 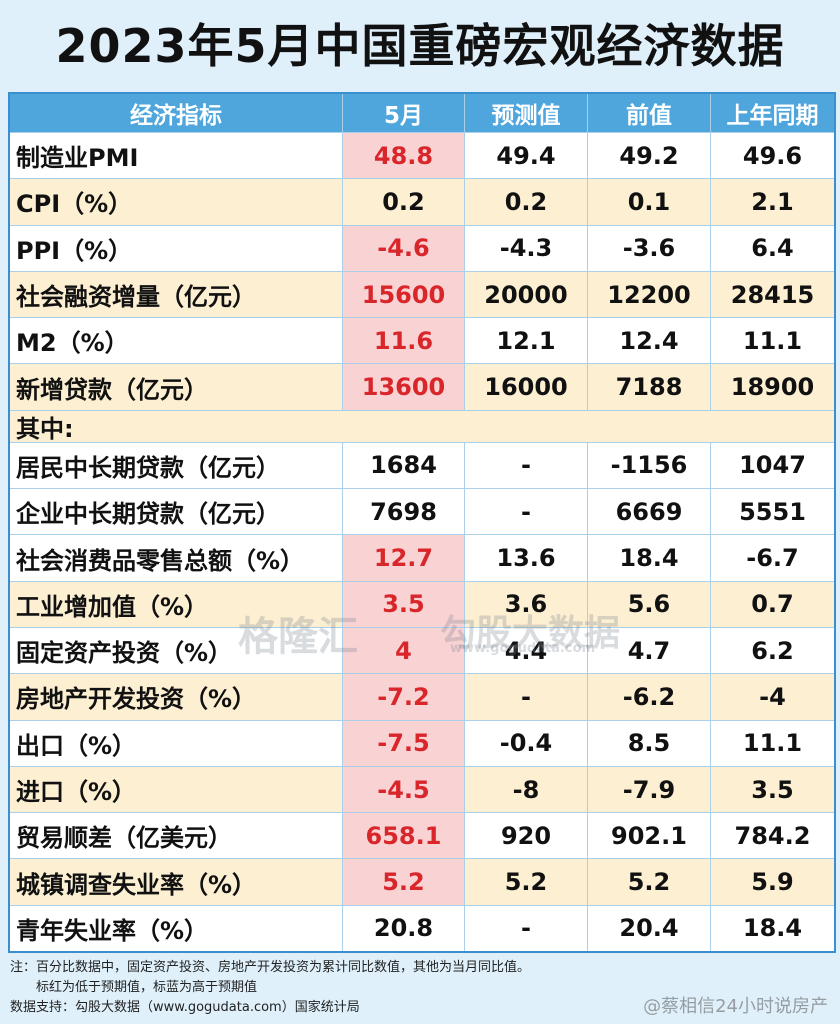 What do you see at coordinates (735, 1006) in the screenshot?
I see `watermark: @蔡相信24小时说房产` at bounding box center [735, 1006].